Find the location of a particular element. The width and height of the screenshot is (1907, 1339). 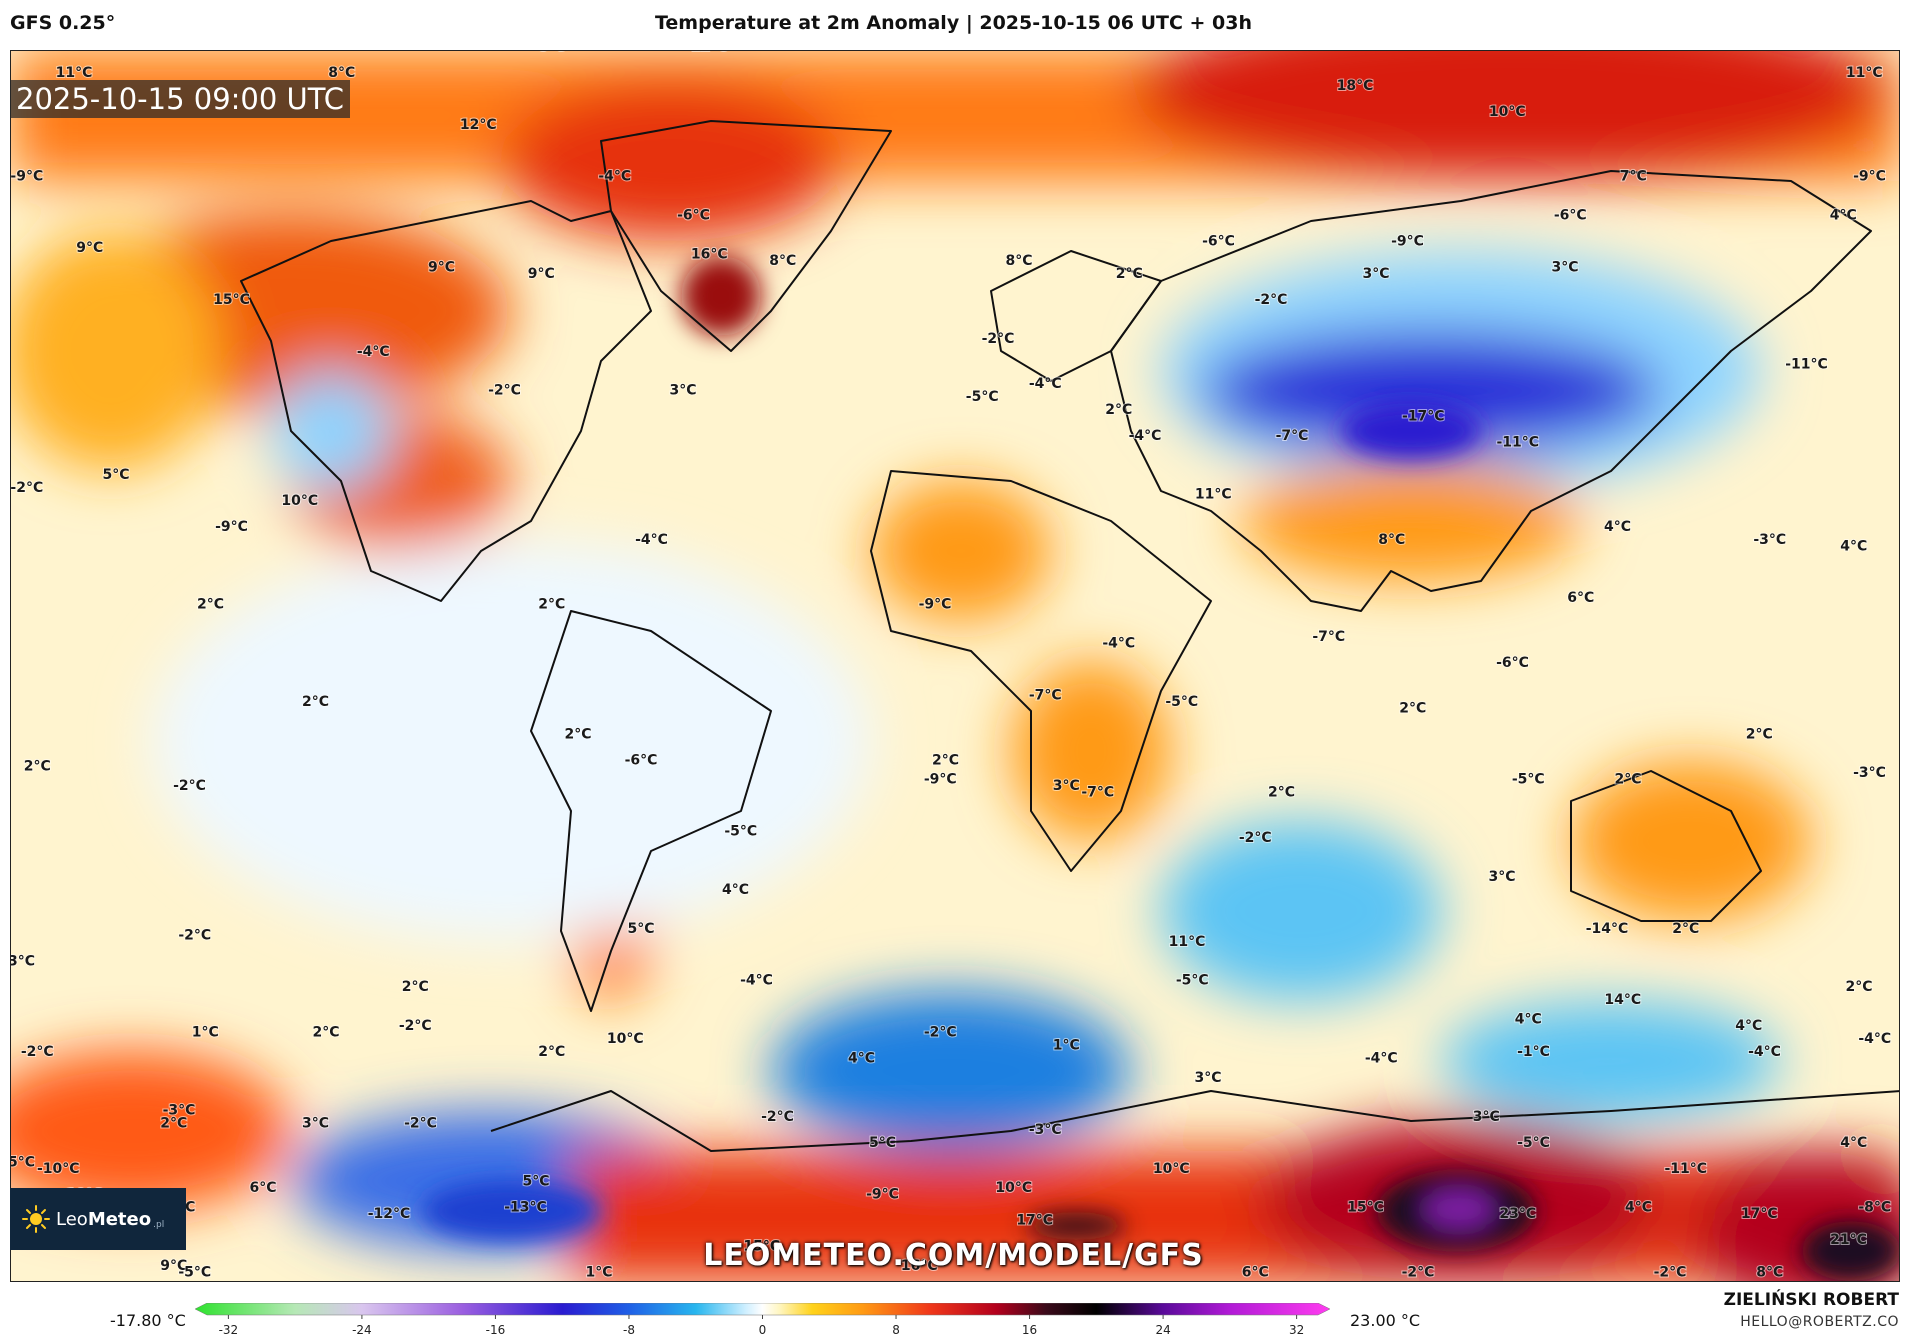

author-name: ZIELIŃSKI ROBERT is located at coordinates (1811, 1300).